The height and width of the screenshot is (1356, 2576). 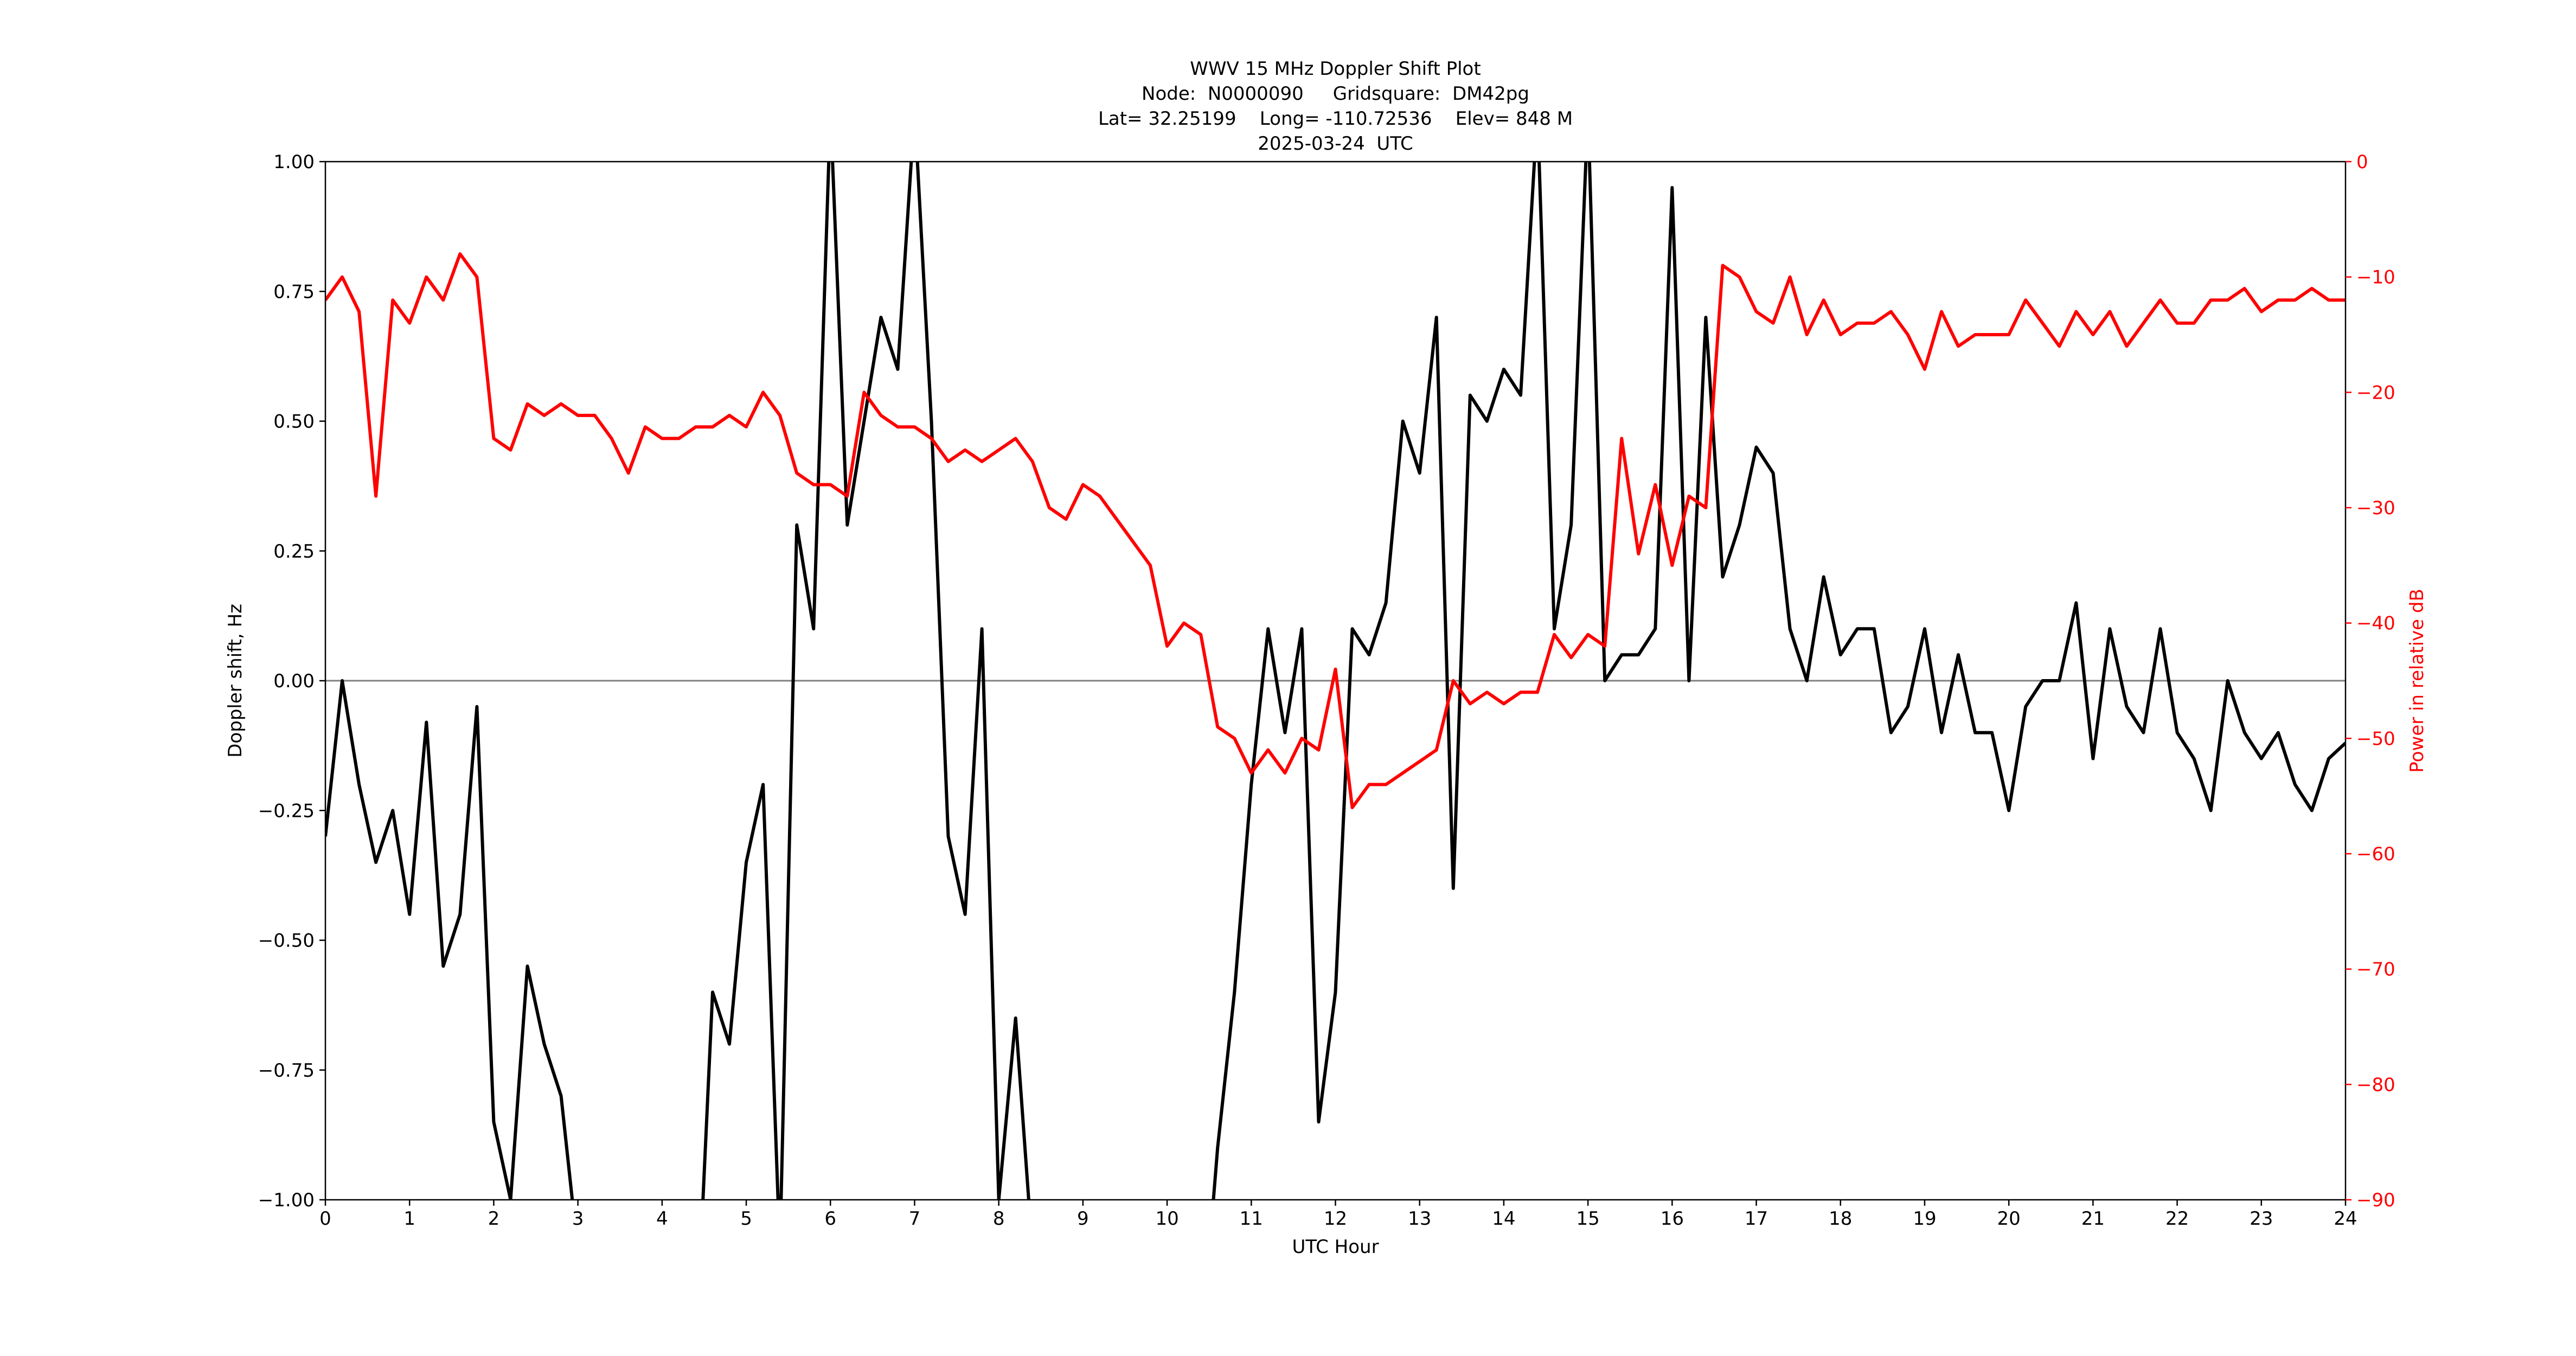 I want to click on x-tick-label: 18, so click(x=1840, y=1219).